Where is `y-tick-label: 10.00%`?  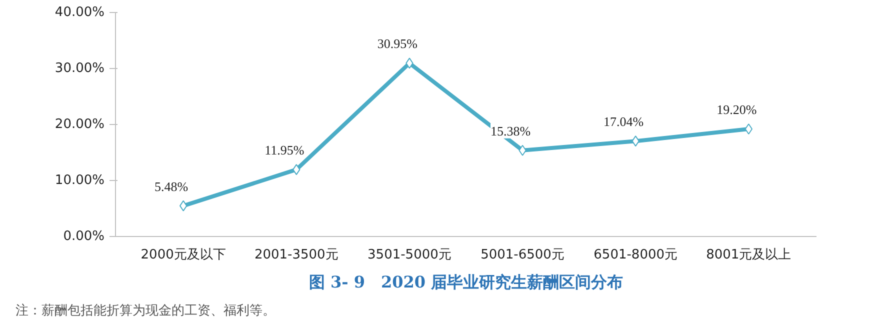
y-tick-label: 10.00% is located at coordinates (79, 180).